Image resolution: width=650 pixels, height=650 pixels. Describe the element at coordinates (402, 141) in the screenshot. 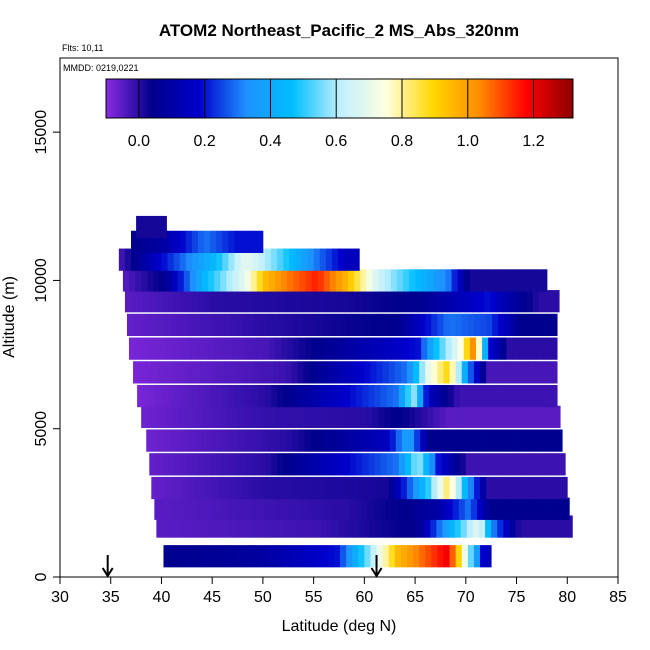

I see `colorbar-tick-label: 0.8` at that location.